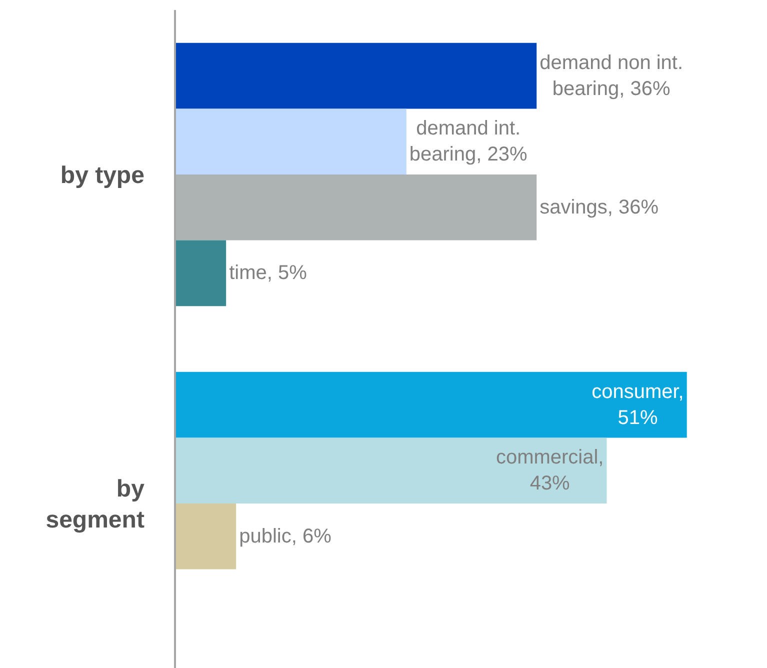 The height and width of the screenshot is (668, 767). I want to click on data-label: time, 5%, so click(268, 273).